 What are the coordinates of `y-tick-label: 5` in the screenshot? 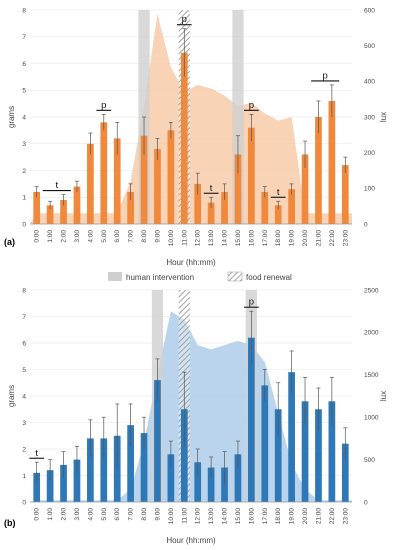 It's located at (24, 91).